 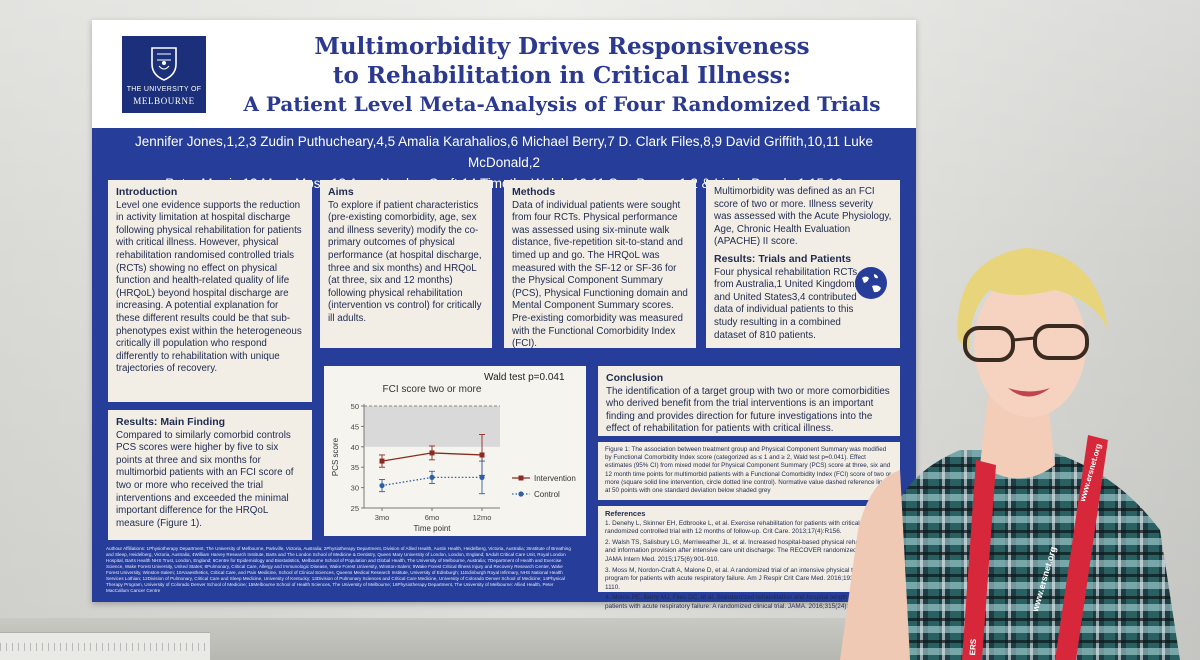 What do you see at coordinates (482, 517) in the screenshot?
I see `x-tick-label: 12mo` at bounding box center [482, 517].